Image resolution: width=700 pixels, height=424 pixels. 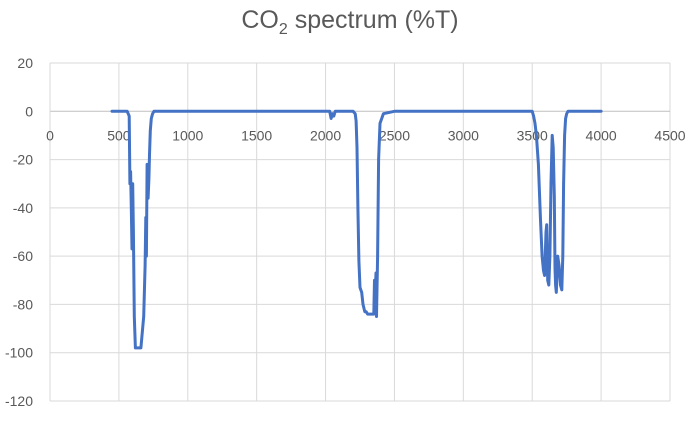 I want to click on x-tick-label: 0, so click(x=50, y=135).